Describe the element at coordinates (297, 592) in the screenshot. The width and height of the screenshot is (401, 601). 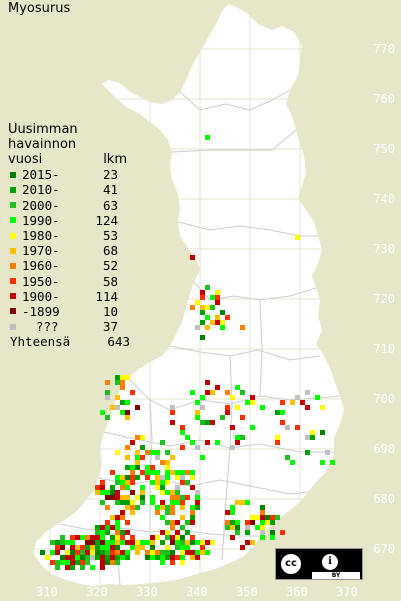
I see `grid-label-x: 360` at that location.